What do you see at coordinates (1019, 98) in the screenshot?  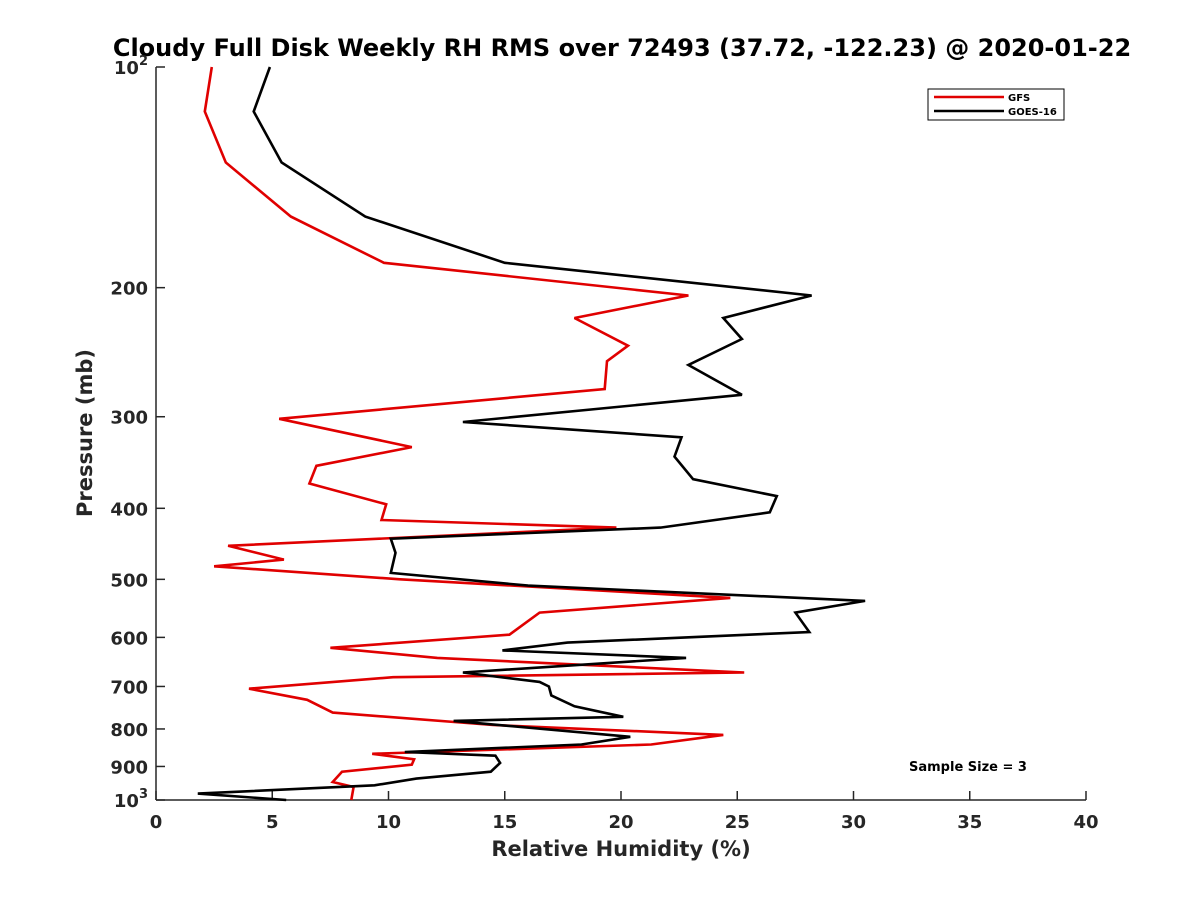 I see `legend-gfs-label: GFS` at bounding box center [1019, 98].